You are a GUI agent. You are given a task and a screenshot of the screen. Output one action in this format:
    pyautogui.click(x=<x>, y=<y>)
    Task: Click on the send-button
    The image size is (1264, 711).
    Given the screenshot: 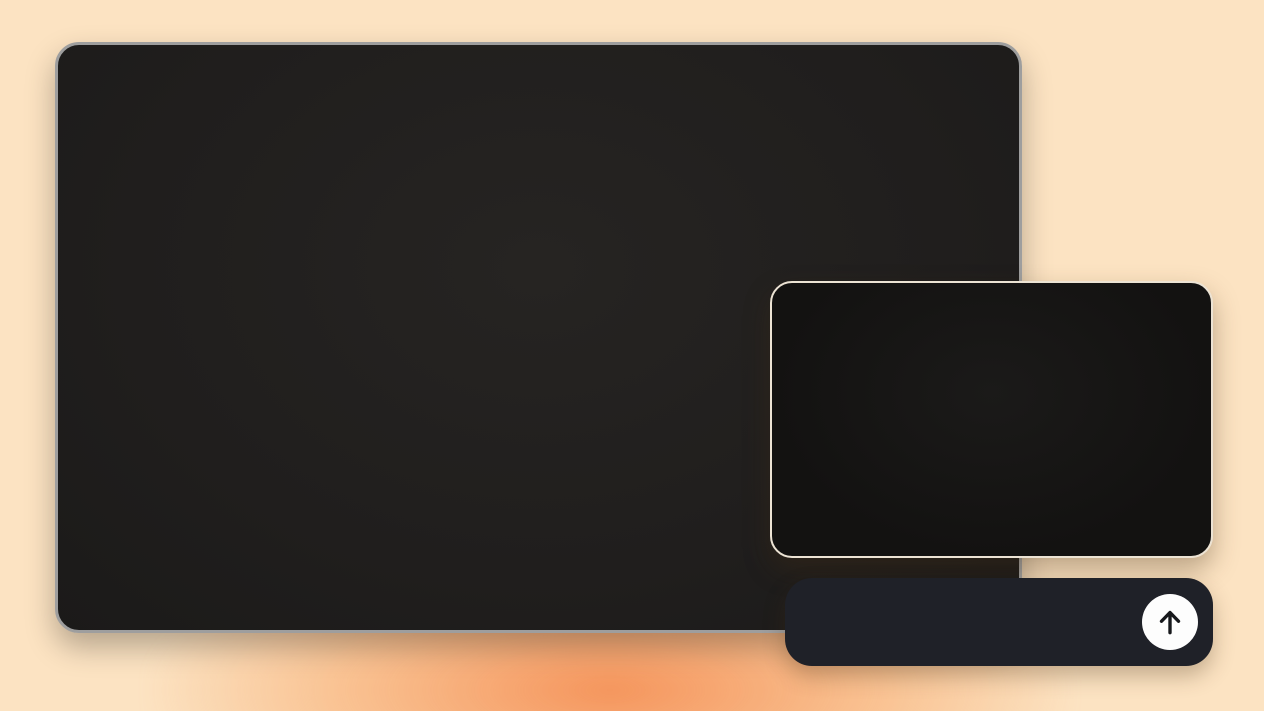 What is the action you would take?
    pyautogui.click(x=1170, y=622)
    